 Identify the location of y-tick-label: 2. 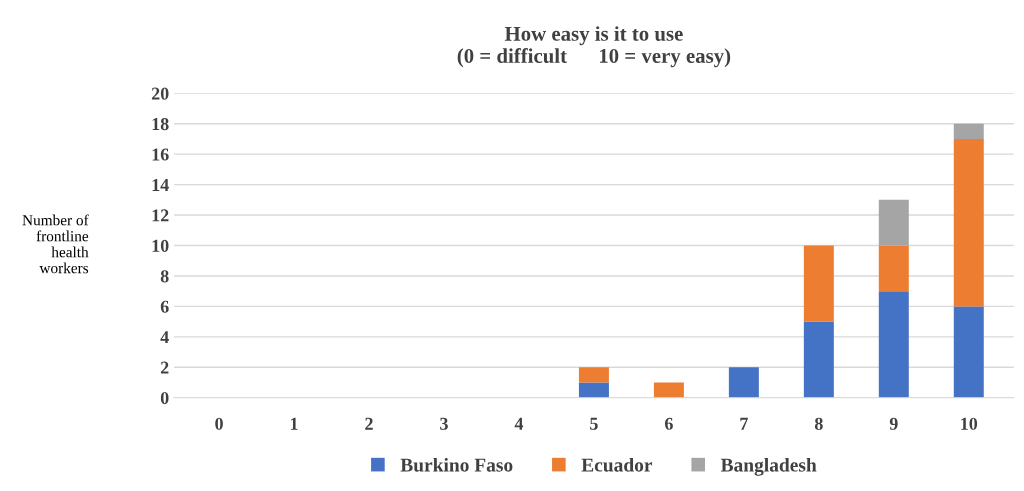
(164, 367).